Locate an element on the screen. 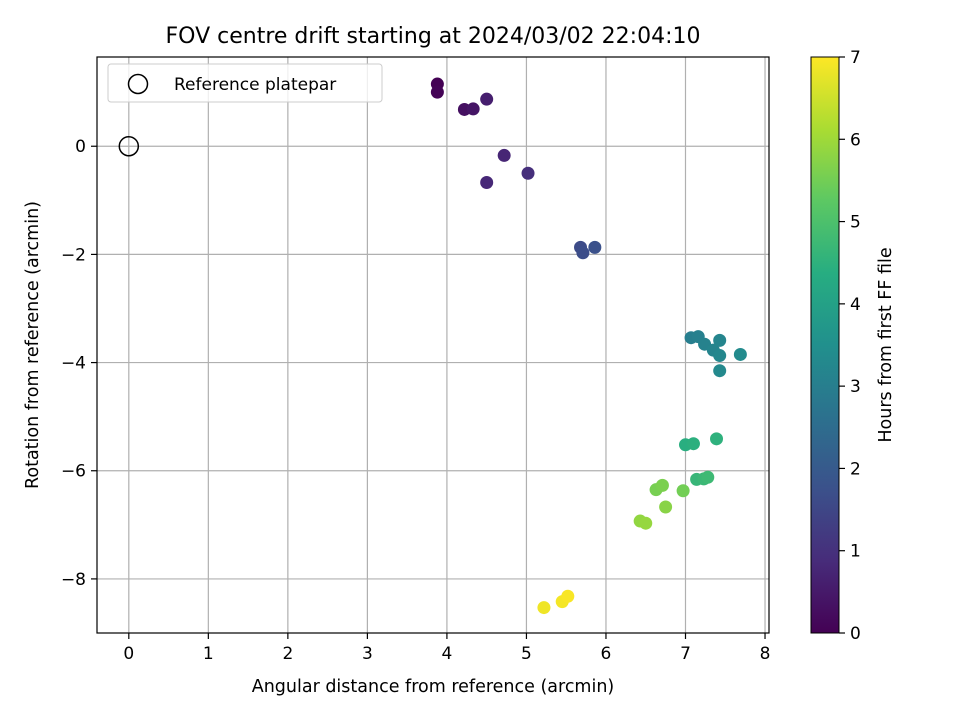  colorbar-gradient is located at coordinates (825, 345).